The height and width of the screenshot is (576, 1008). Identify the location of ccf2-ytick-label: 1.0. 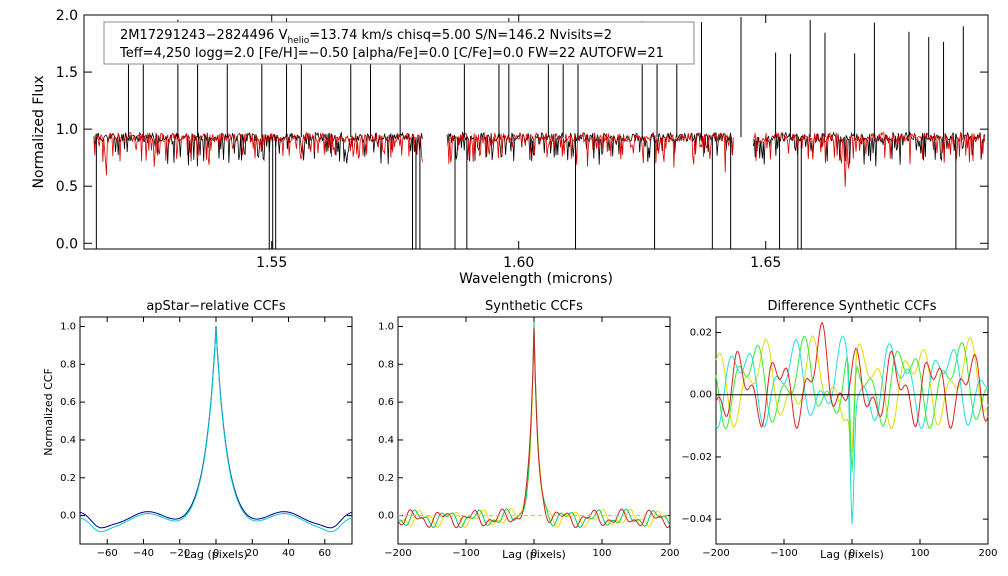
(386, 326).